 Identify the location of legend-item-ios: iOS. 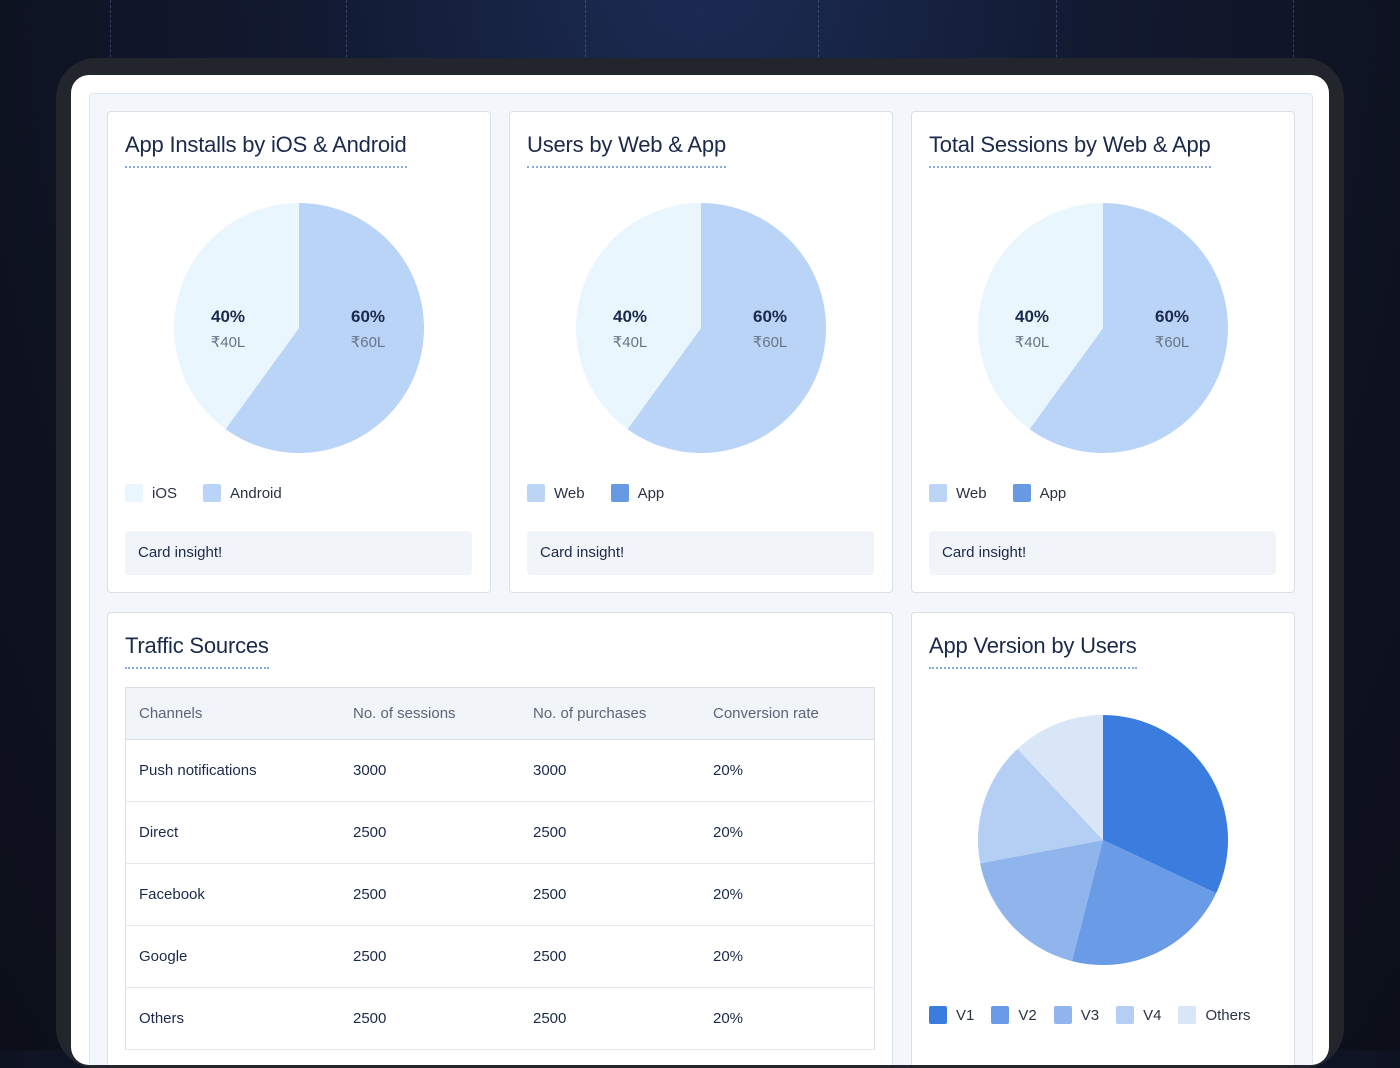
(151, 493).